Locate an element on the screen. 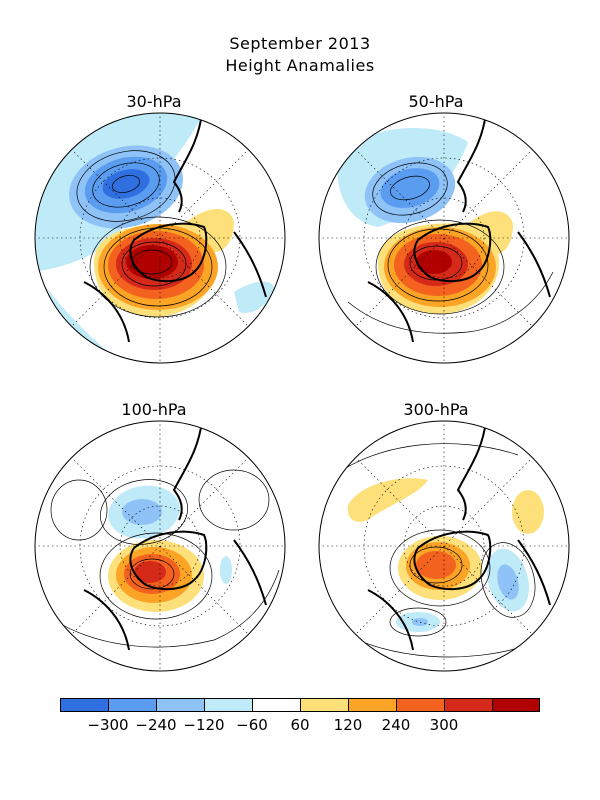  map-title: September 2013 is located at coordinates (300, 43).